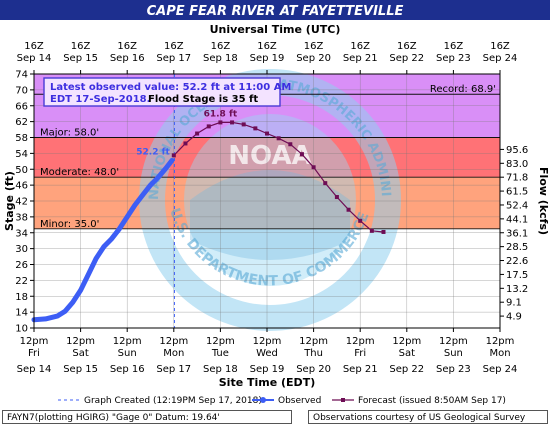  Describe the element at coordinates (21, 281) in the screenshot. I see `y-tick-label-3: 22` at that location.